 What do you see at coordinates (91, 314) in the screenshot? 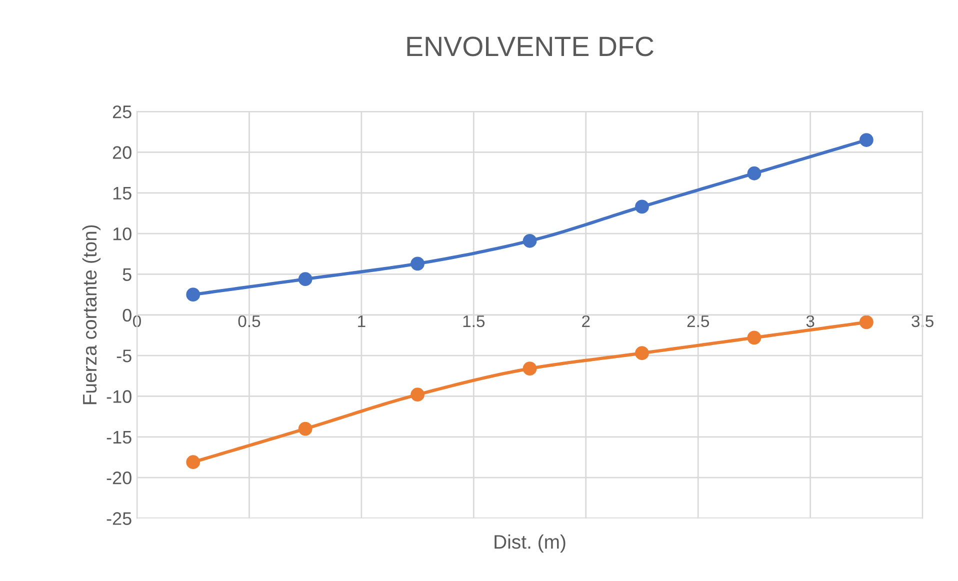
I see `y-axis-title: Fuerza cortante (ton)` at bounding box center [91, 314].